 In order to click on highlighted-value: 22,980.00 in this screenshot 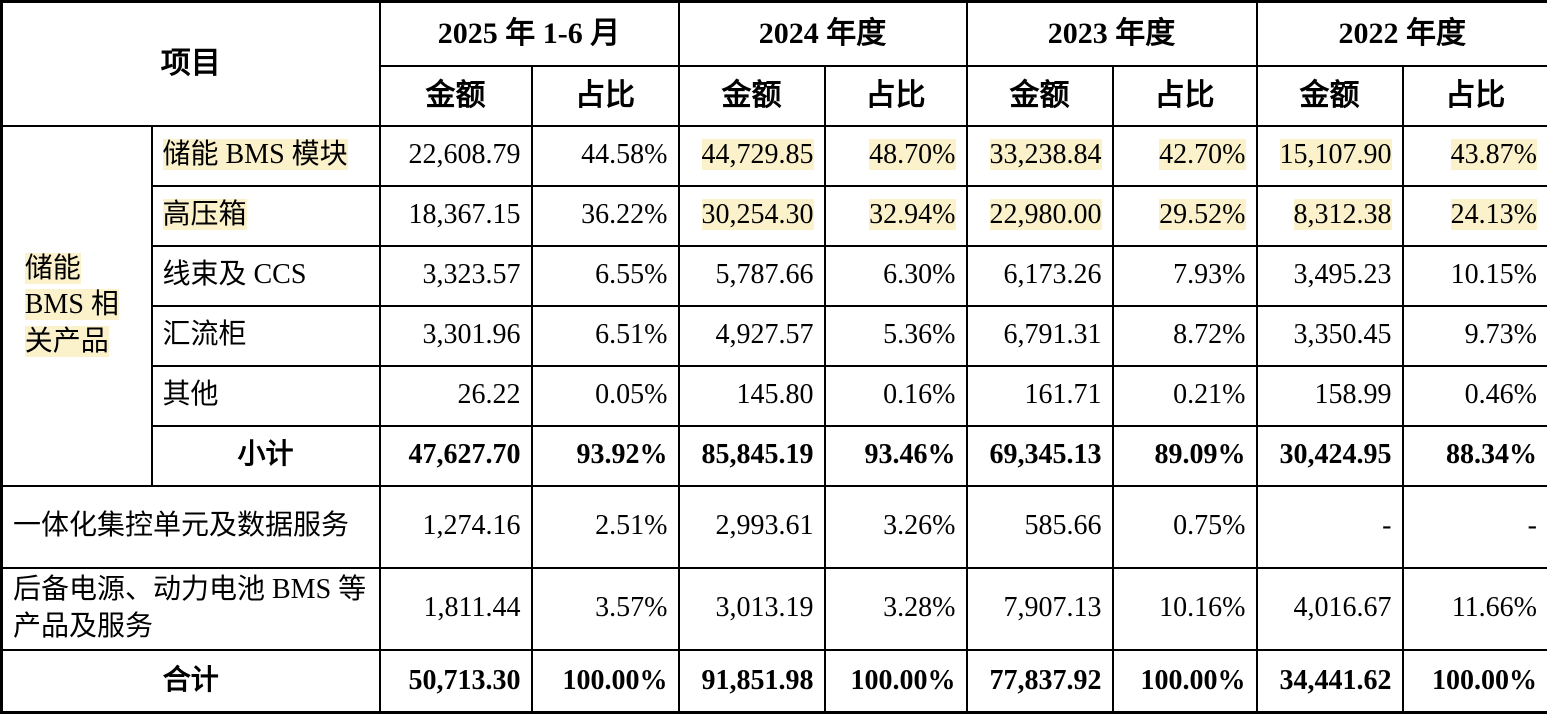, I will do `click(1046, 214)`.